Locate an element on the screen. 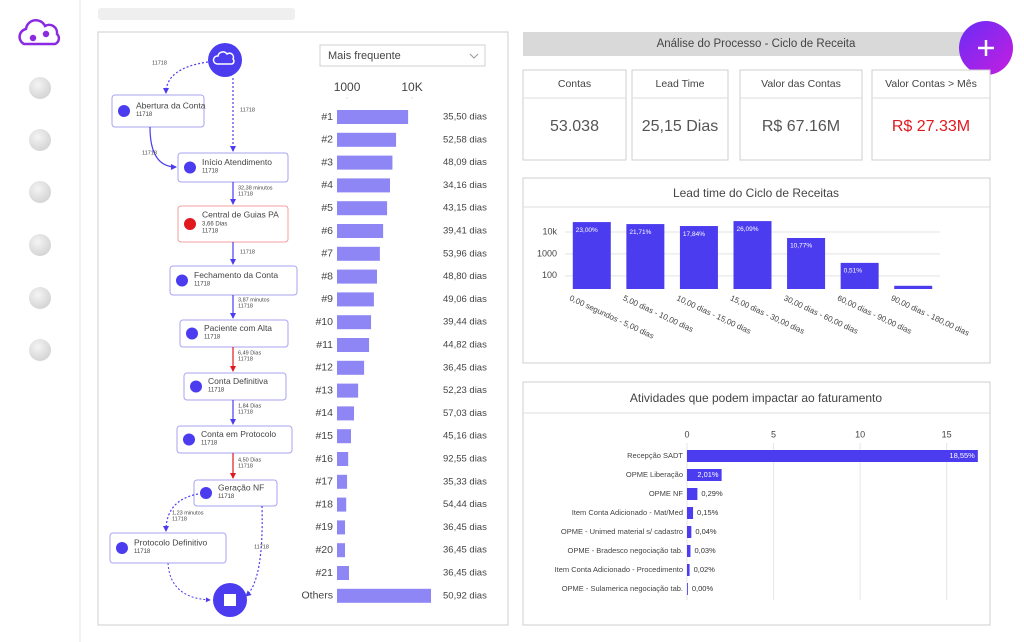  bar-label: 26,09% is located at coordinates (748, 229).